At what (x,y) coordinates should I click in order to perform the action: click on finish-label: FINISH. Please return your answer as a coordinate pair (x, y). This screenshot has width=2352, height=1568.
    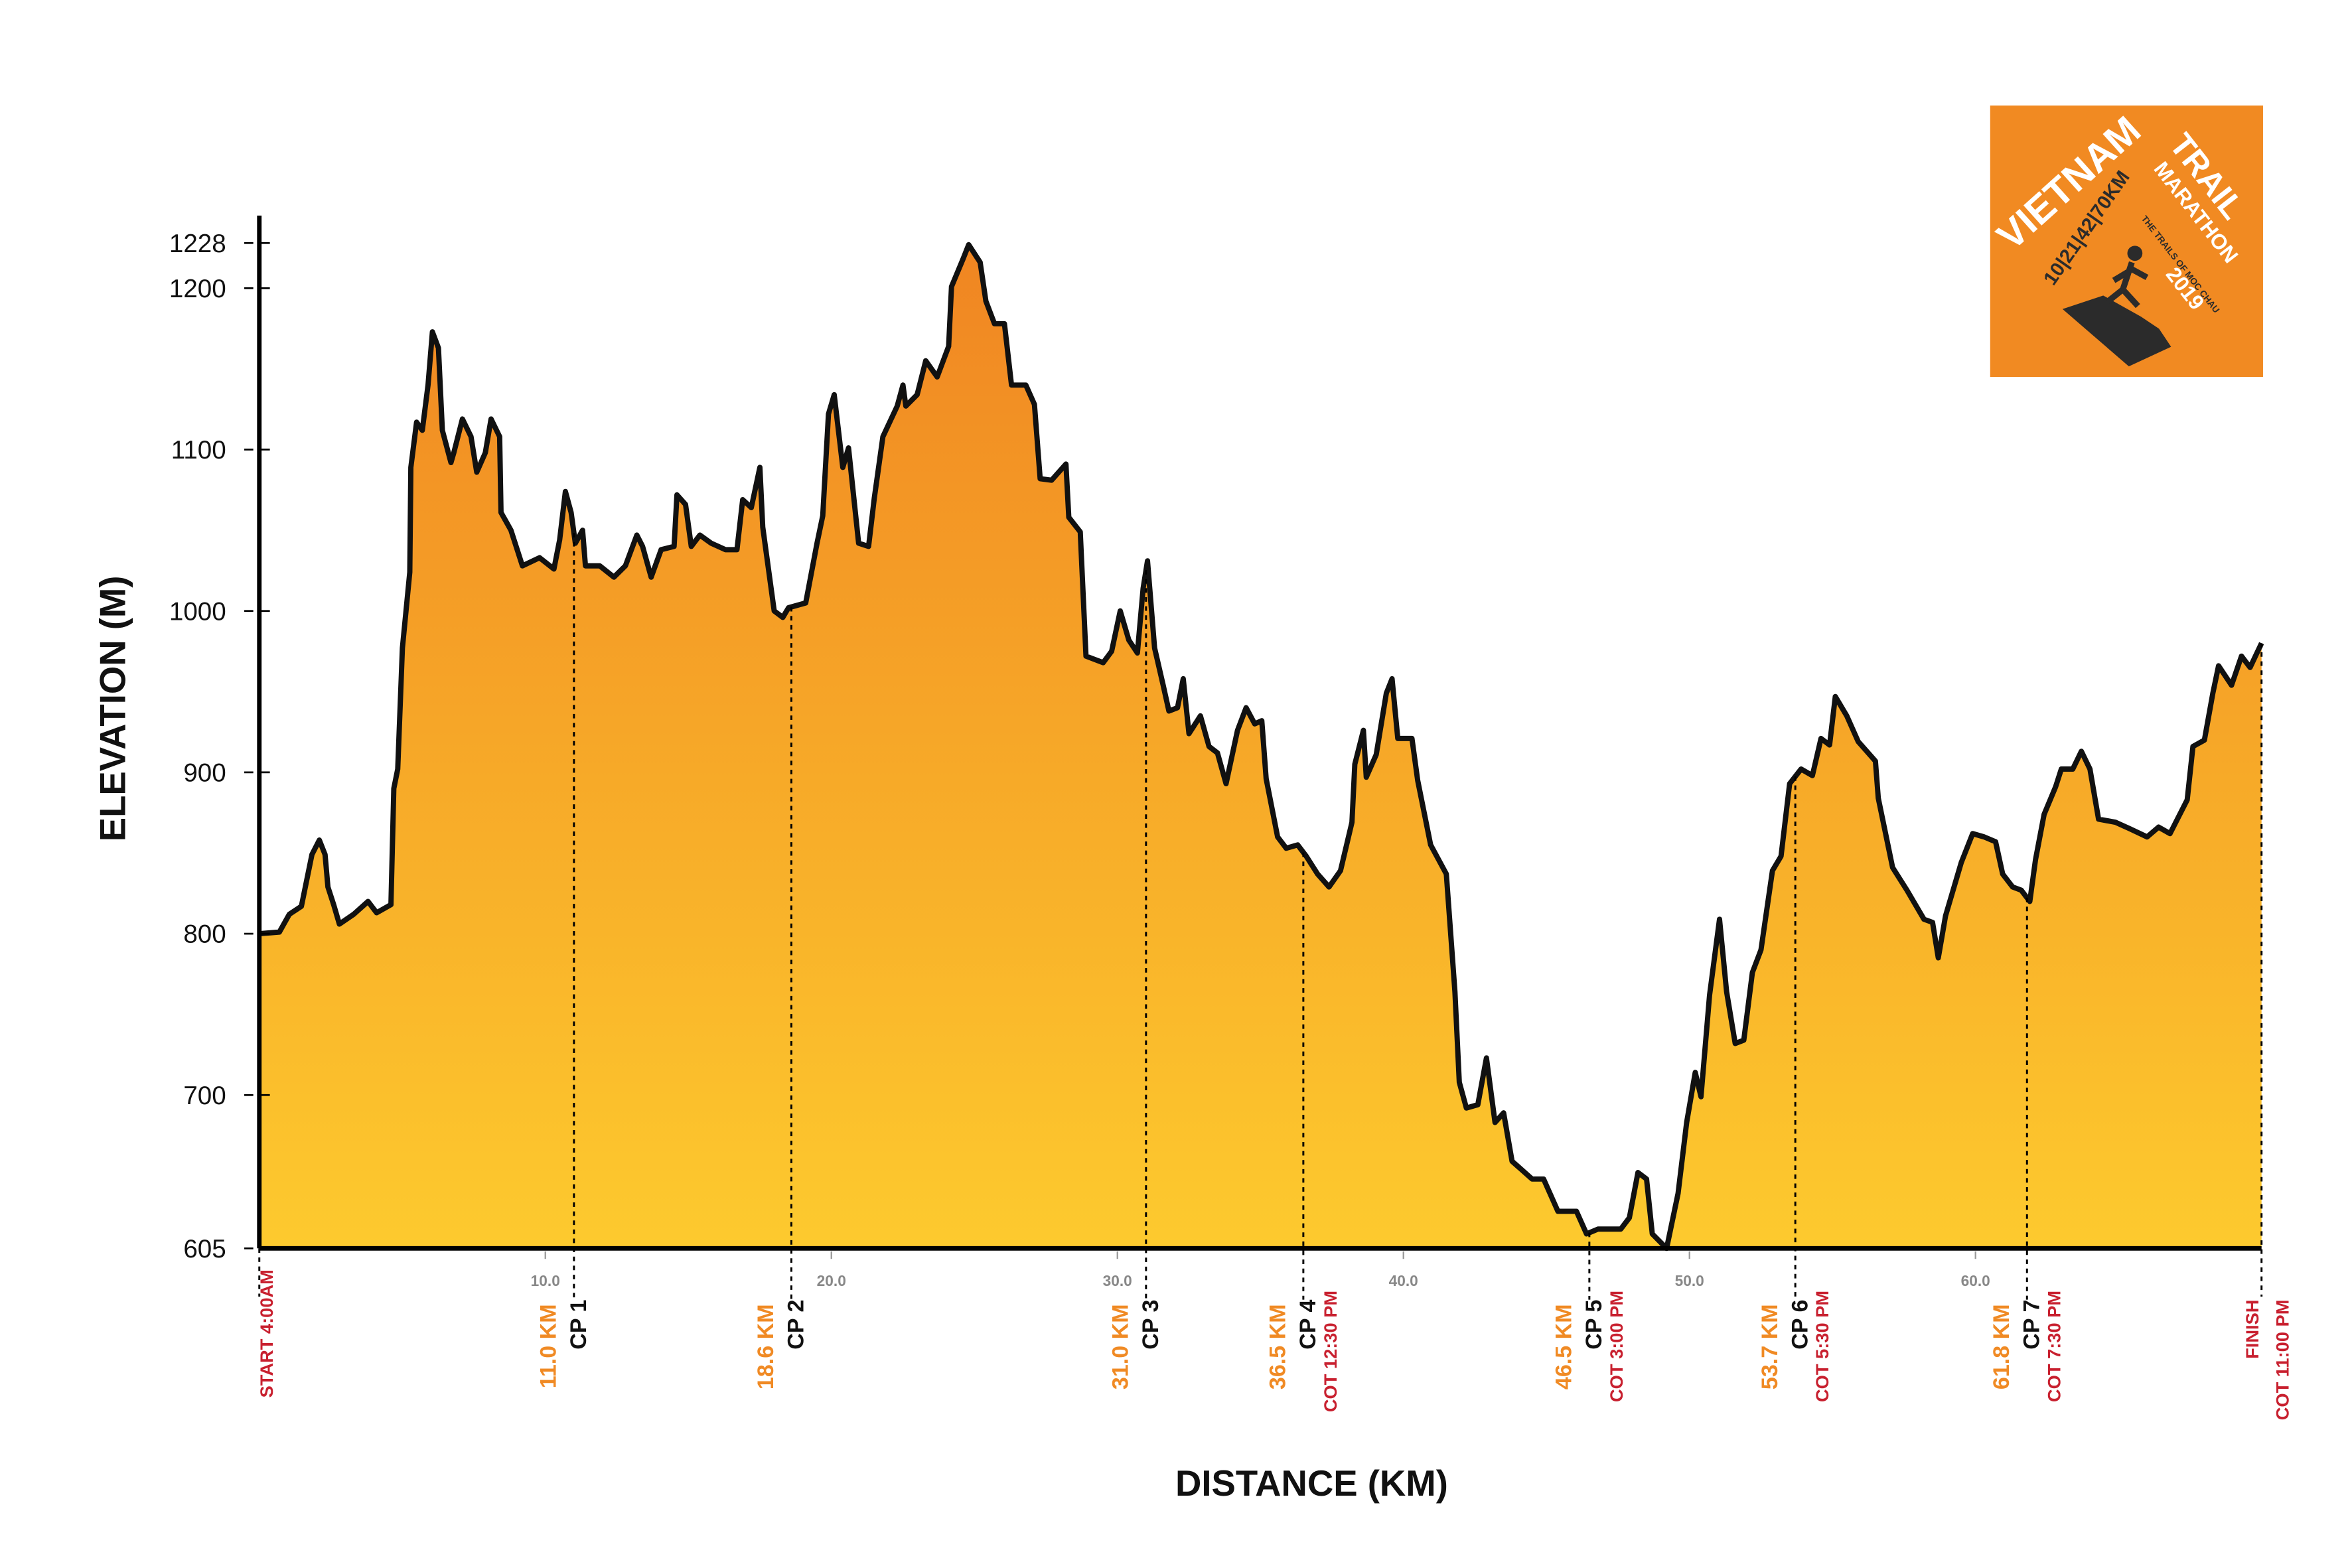
    Looking at the image, I should click on (2252, 1329).